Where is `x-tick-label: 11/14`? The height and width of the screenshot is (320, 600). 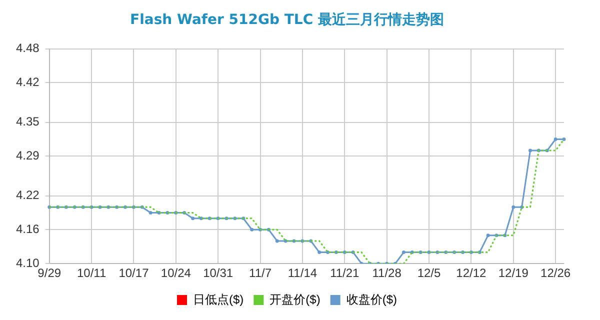 x-tick-label: 11/14 is located at coordinates (303, 273).